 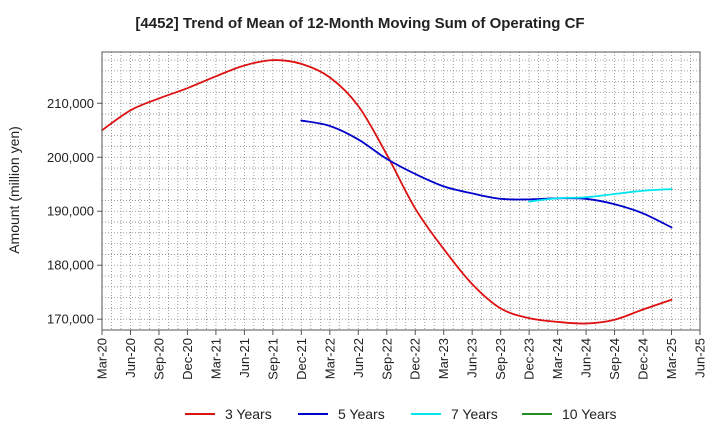 What do you see at coordinates (70, 157) in the screenshot?
I see `y-tick-label: 200,000` at bounding box center [70, 157].